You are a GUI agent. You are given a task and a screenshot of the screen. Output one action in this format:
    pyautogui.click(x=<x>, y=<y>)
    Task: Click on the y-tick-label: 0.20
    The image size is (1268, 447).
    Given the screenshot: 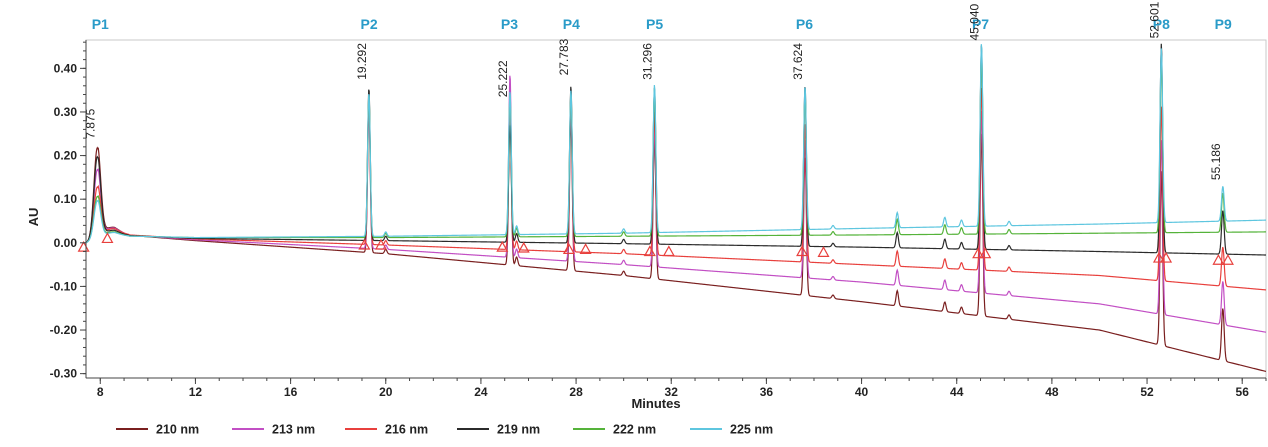 What is the action you would take?
    pyautogui.click(x=66, y=156)
    